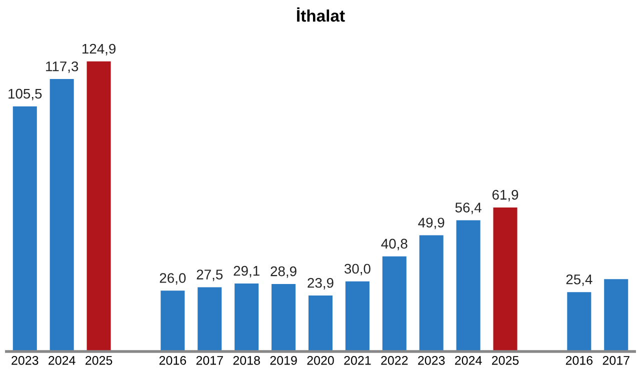  I want to click on x-tick-label: 2018, so click(246, 360).